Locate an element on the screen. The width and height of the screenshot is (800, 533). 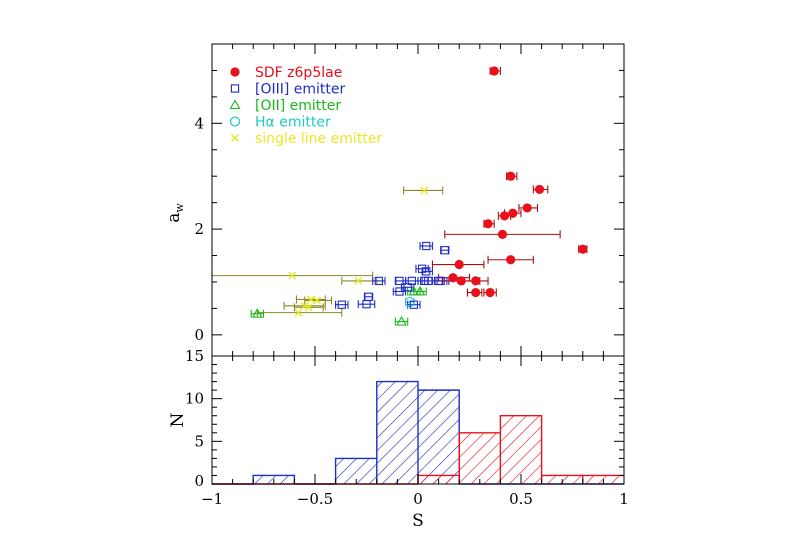
legend-entry-label: [OIII] emitter is located at coordinates (300, 90).